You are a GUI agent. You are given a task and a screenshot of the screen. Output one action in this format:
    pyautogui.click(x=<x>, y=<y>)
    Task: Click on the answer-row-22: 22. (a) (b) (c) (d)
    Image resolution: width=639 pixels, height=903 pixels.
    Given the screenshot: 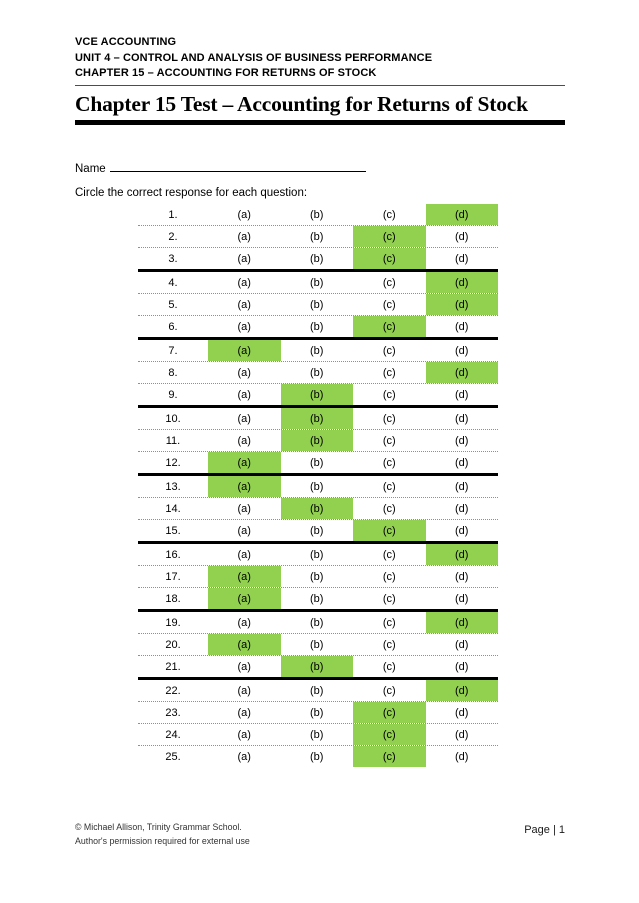 What is the action you would take?
    pyautogui.click(x=318, y=691)
    